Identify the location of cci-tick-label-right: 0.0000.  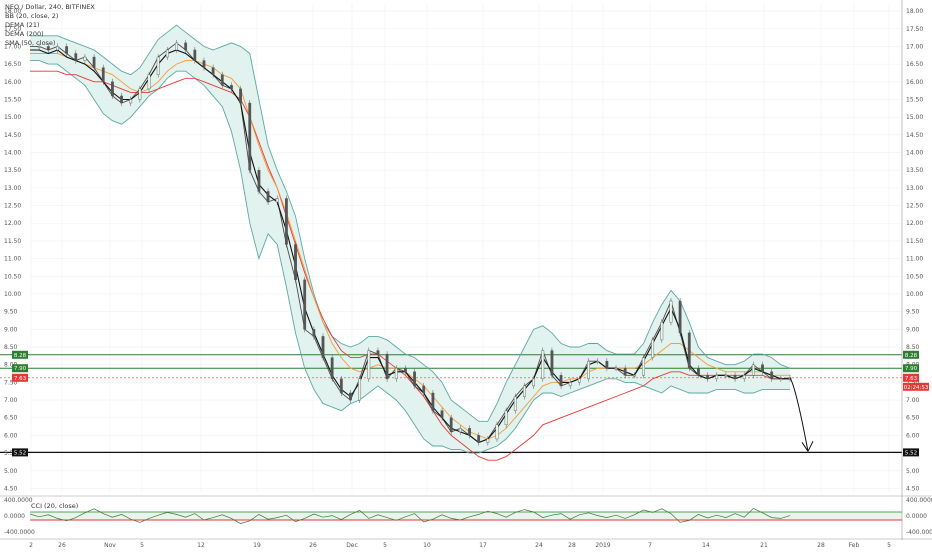
(916, 516).